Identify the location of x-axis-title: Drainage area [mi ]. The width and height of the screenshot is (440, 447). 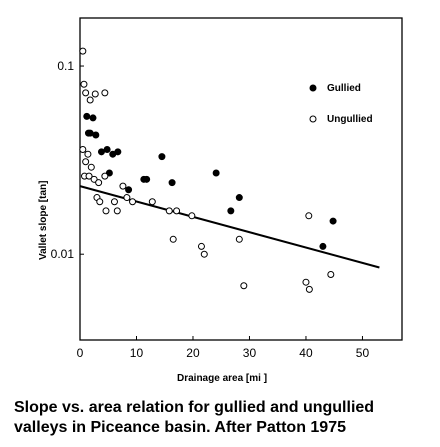
(222, 378).